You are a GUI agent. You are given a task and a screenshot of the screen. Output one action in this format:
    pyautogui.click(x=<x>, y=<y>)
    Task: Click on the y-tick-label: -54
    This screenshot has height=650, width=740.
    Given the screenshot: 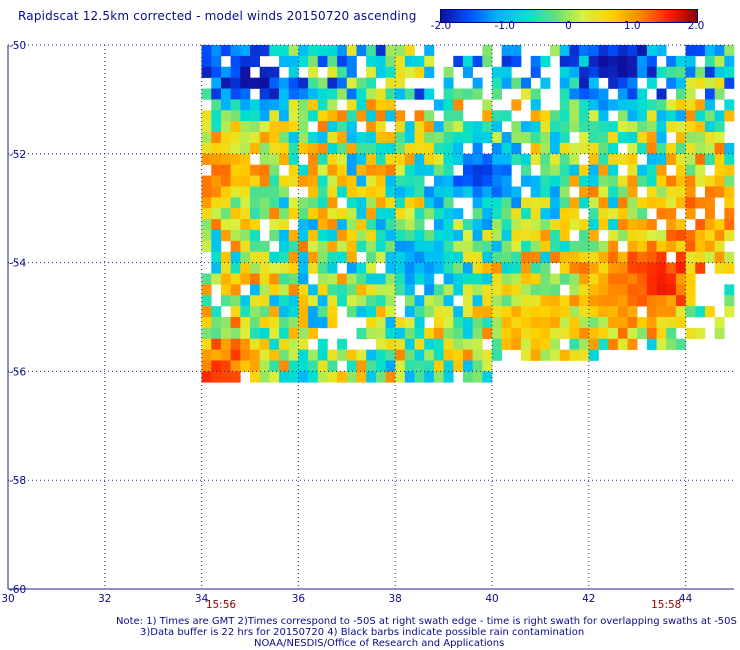 What is the action you would take?
    pyautogui.click(x=17, y=264)
    